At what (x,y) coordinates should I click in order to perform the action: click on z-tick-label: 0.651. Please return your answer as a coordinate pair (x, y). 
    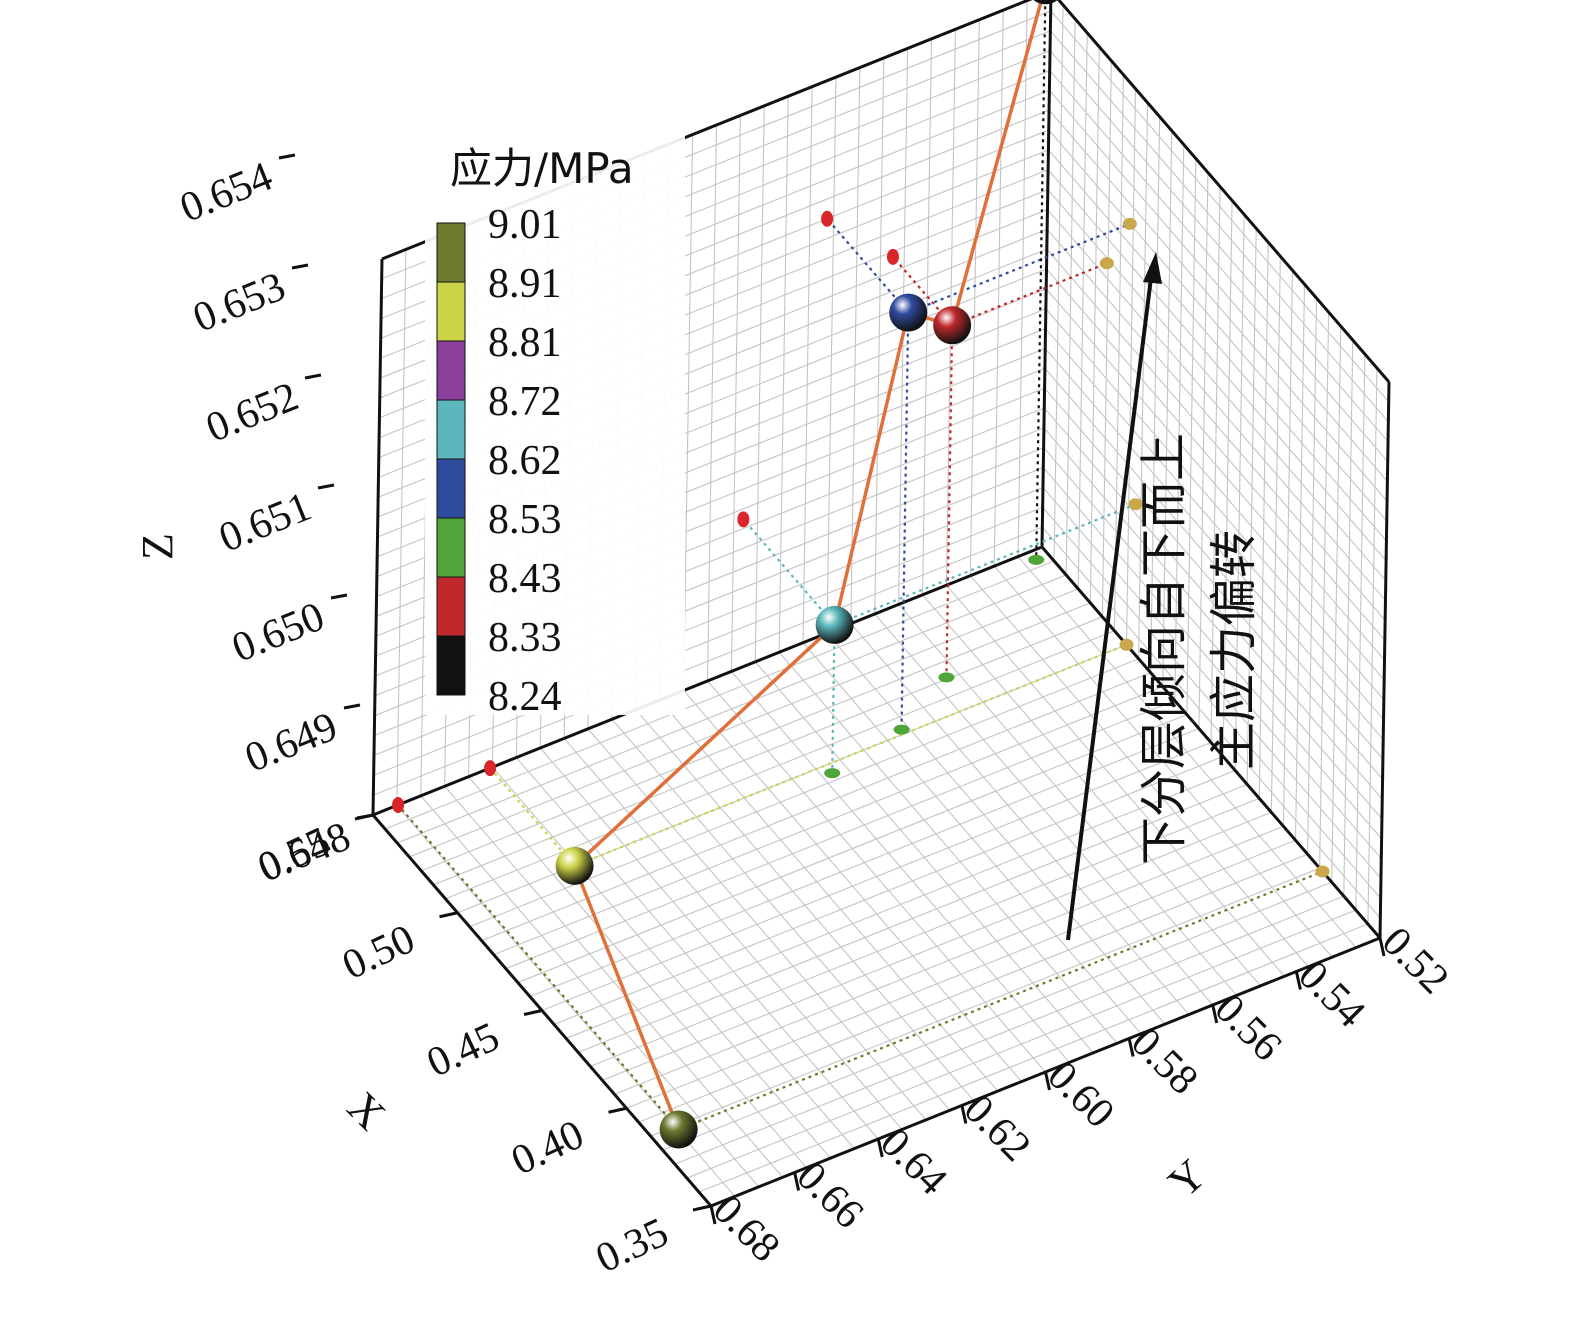
    Looking at the image, I should click on (265, 523).